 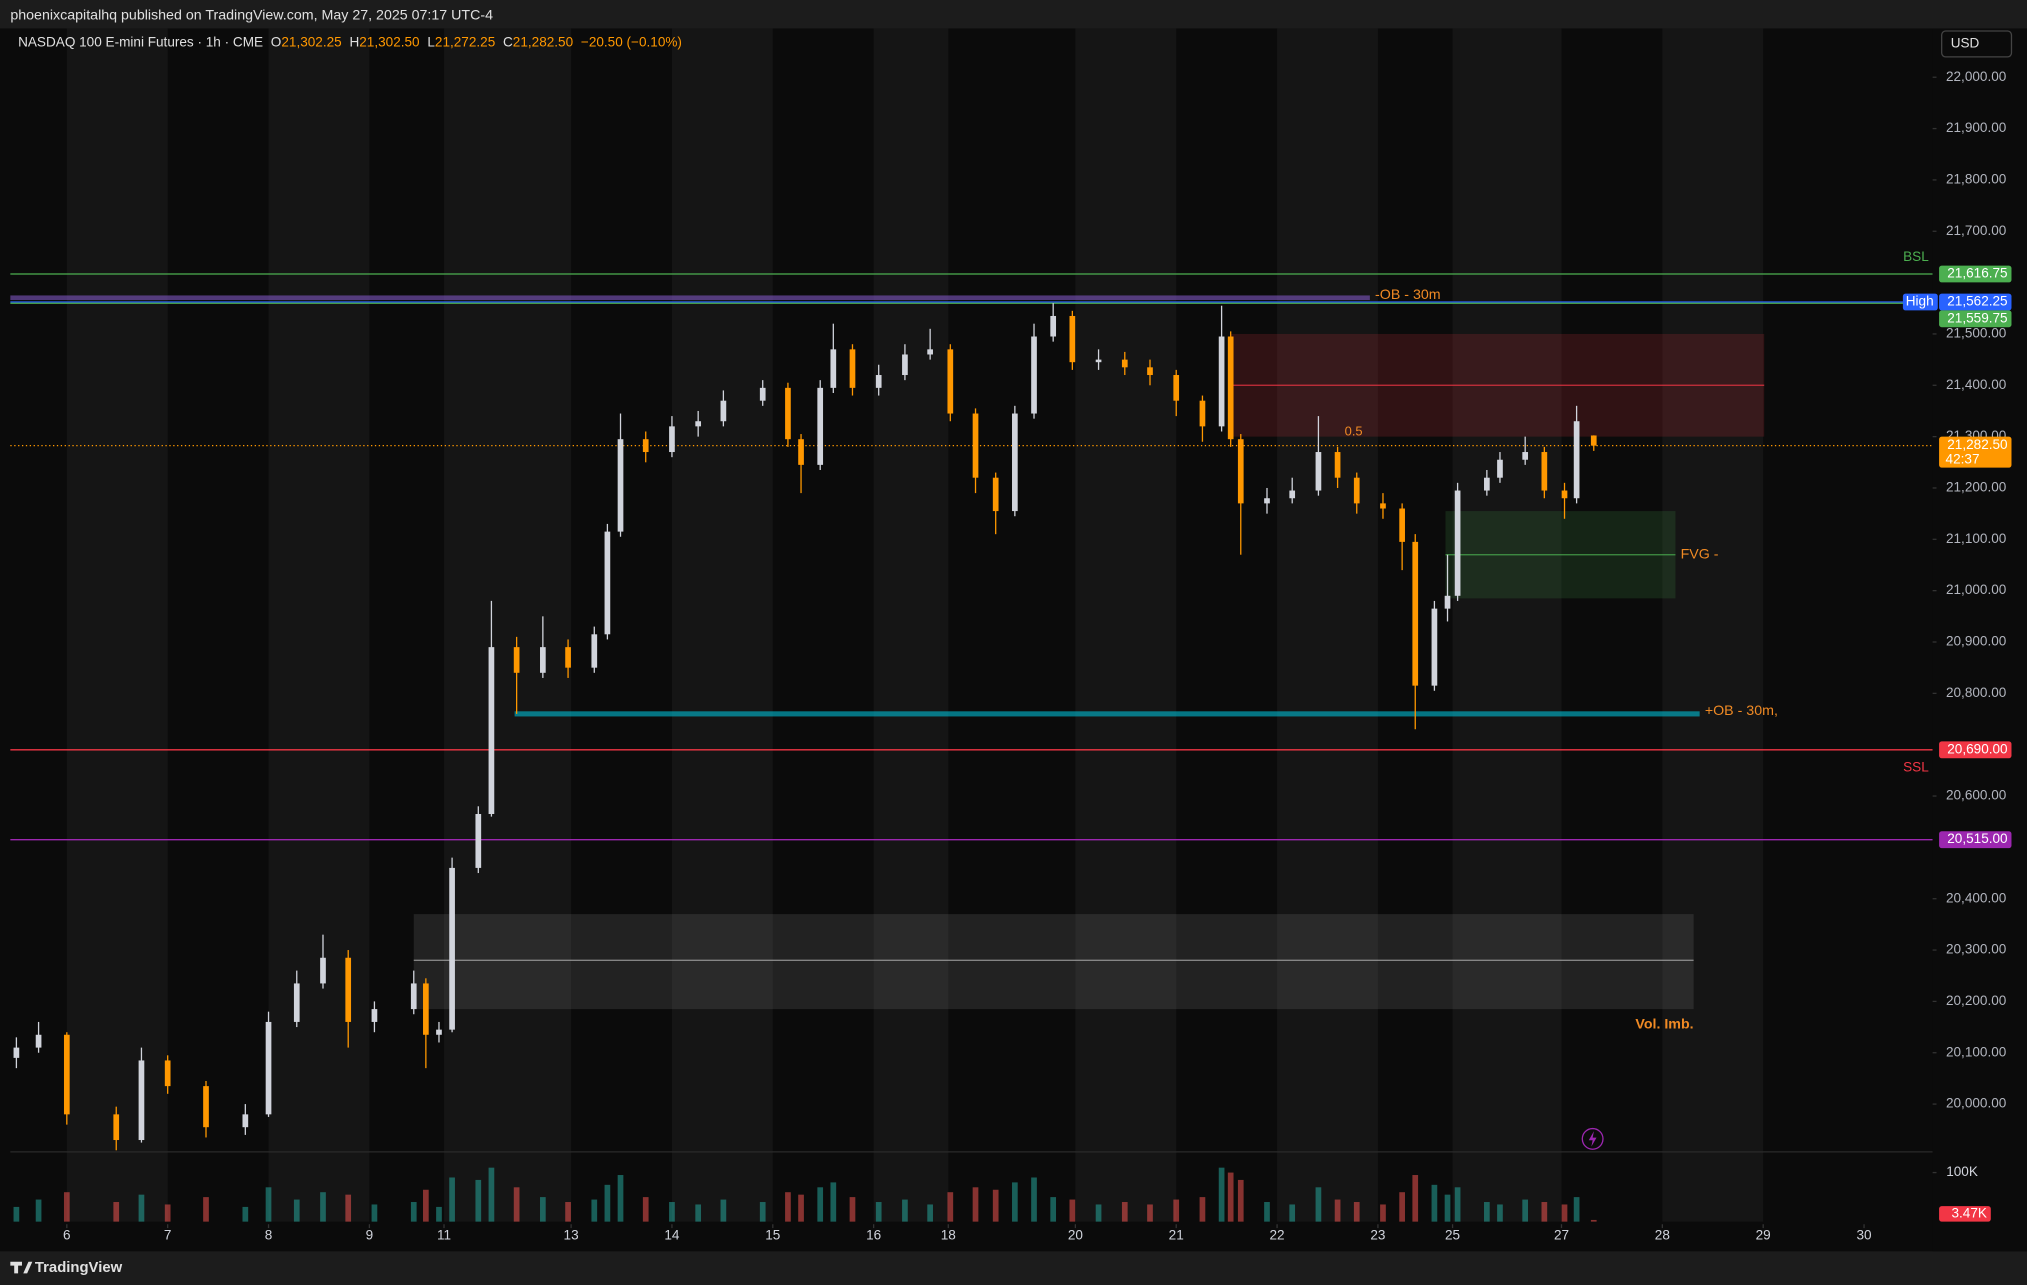 What do you see at coordinates (21, 1267) in the screenshot?
I see `brand-logo` at bounding box center [21, 1267].